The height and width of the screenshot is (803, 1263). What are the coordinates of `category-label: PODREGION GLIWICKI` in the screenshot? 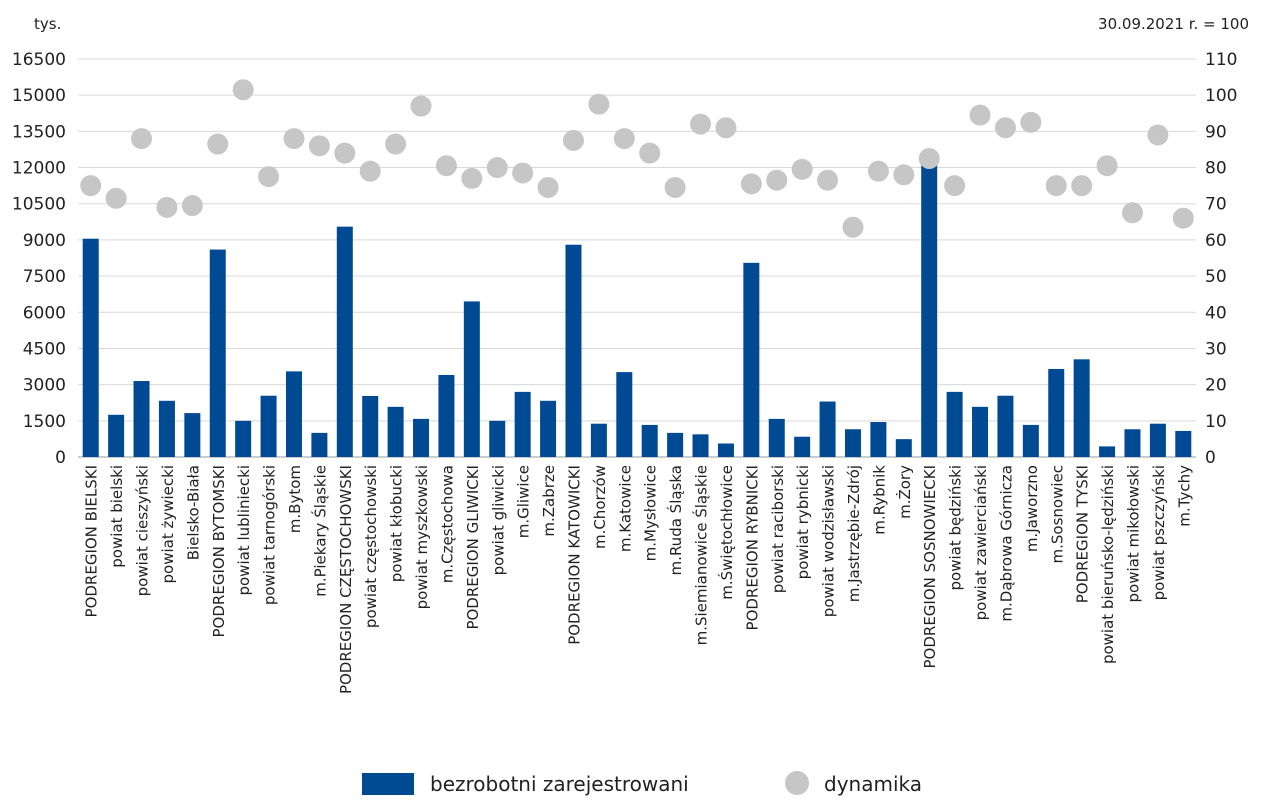 It's located at (473, 547).